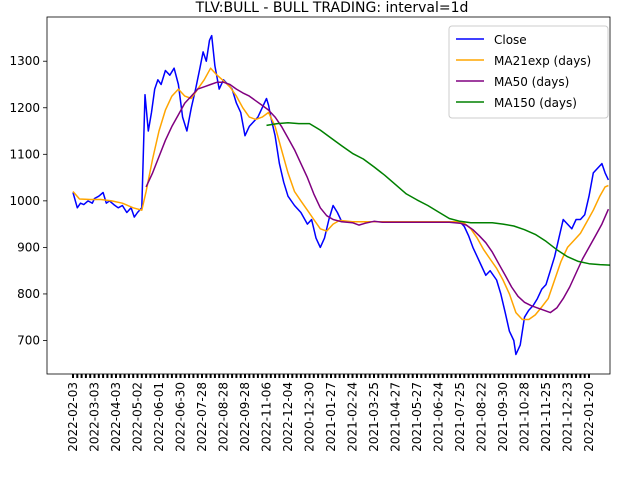  Describe the element at coordinates (28, 340) in the screenshot. I see `y-tick-label: 700` at that location.